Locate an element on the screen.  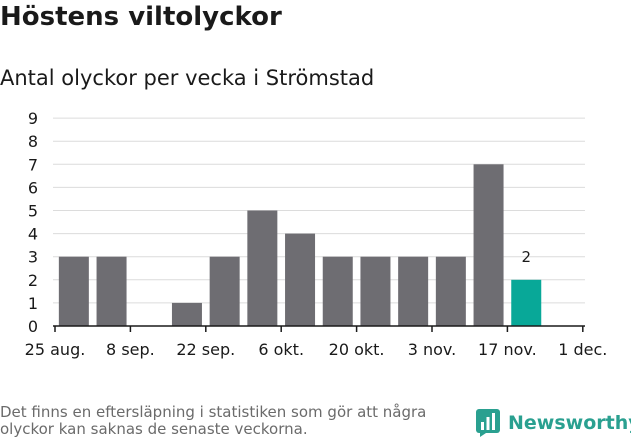
x-tick-label: 8 sep. is located at coordinates (130, 349).